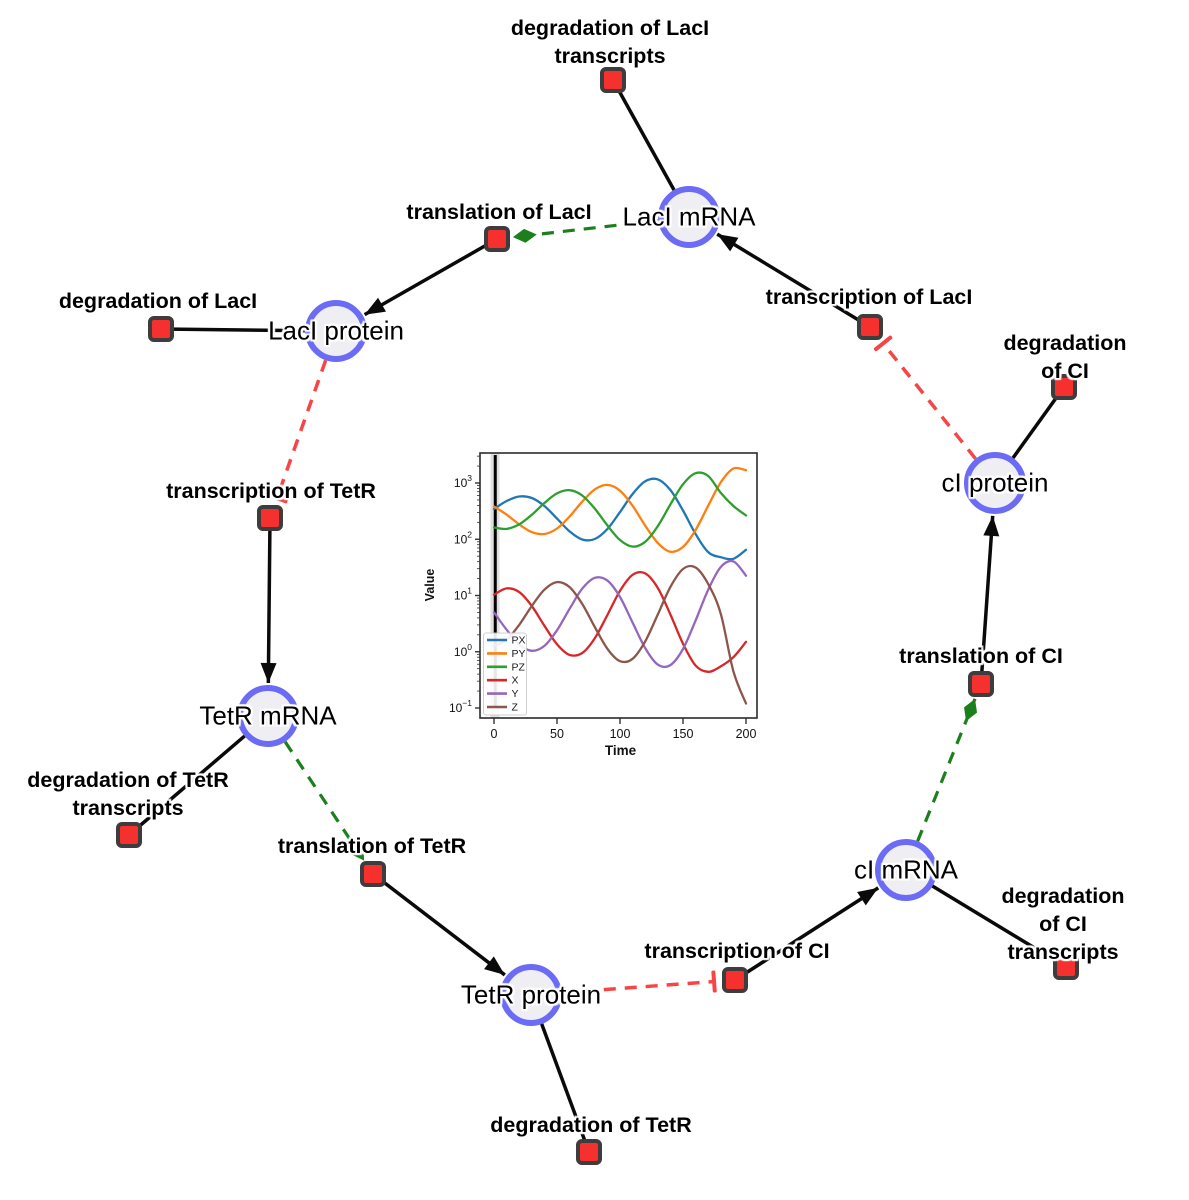 The height and width of the screenshot is (1200, 1189). I want to click on y-tick-label: 10², so click(463, 537).